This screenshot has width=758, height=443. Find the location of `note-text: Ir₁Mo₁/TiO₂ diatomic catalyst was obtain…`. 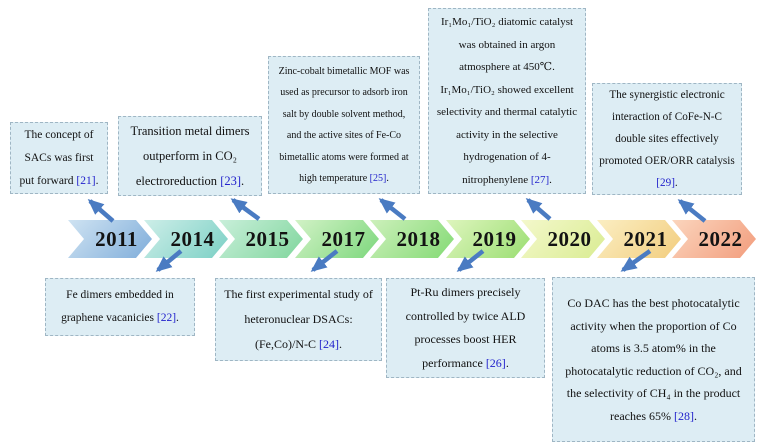

note-text: Ir₁Mo₁/TiO₂ diatomic catalyst was obtain… is located at coordinates (507, 101).